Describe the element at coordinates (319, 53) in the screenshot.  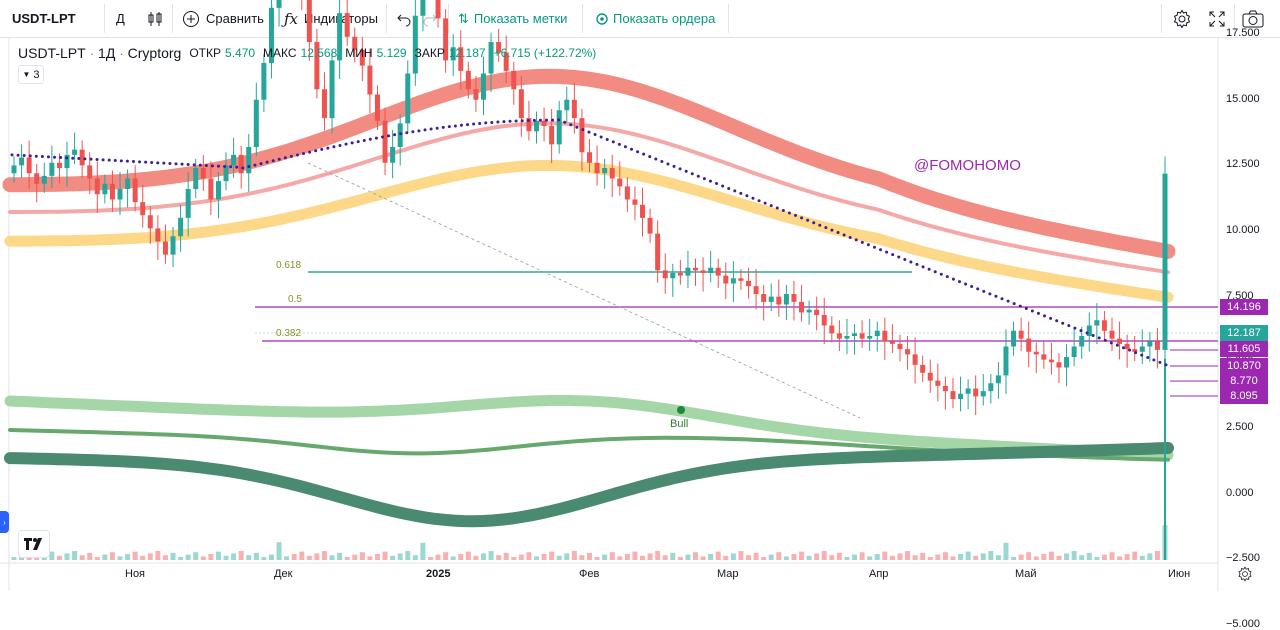
I see `legend-high-value: 12.568` at that location.